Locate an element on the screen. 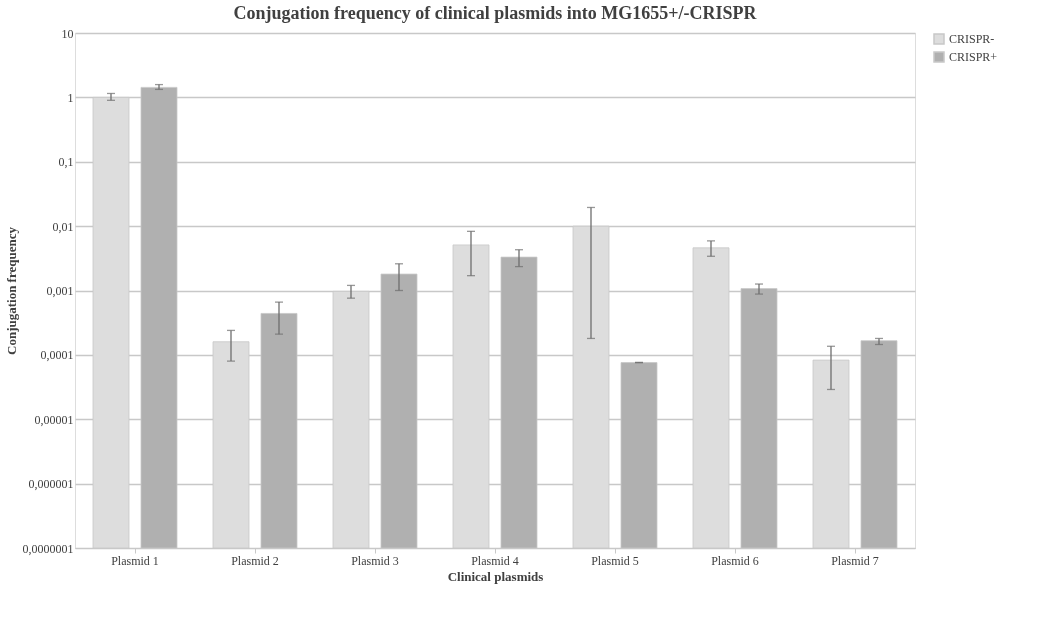  y-tick-label: 0,0000001 is located at coordinates (48, 548).